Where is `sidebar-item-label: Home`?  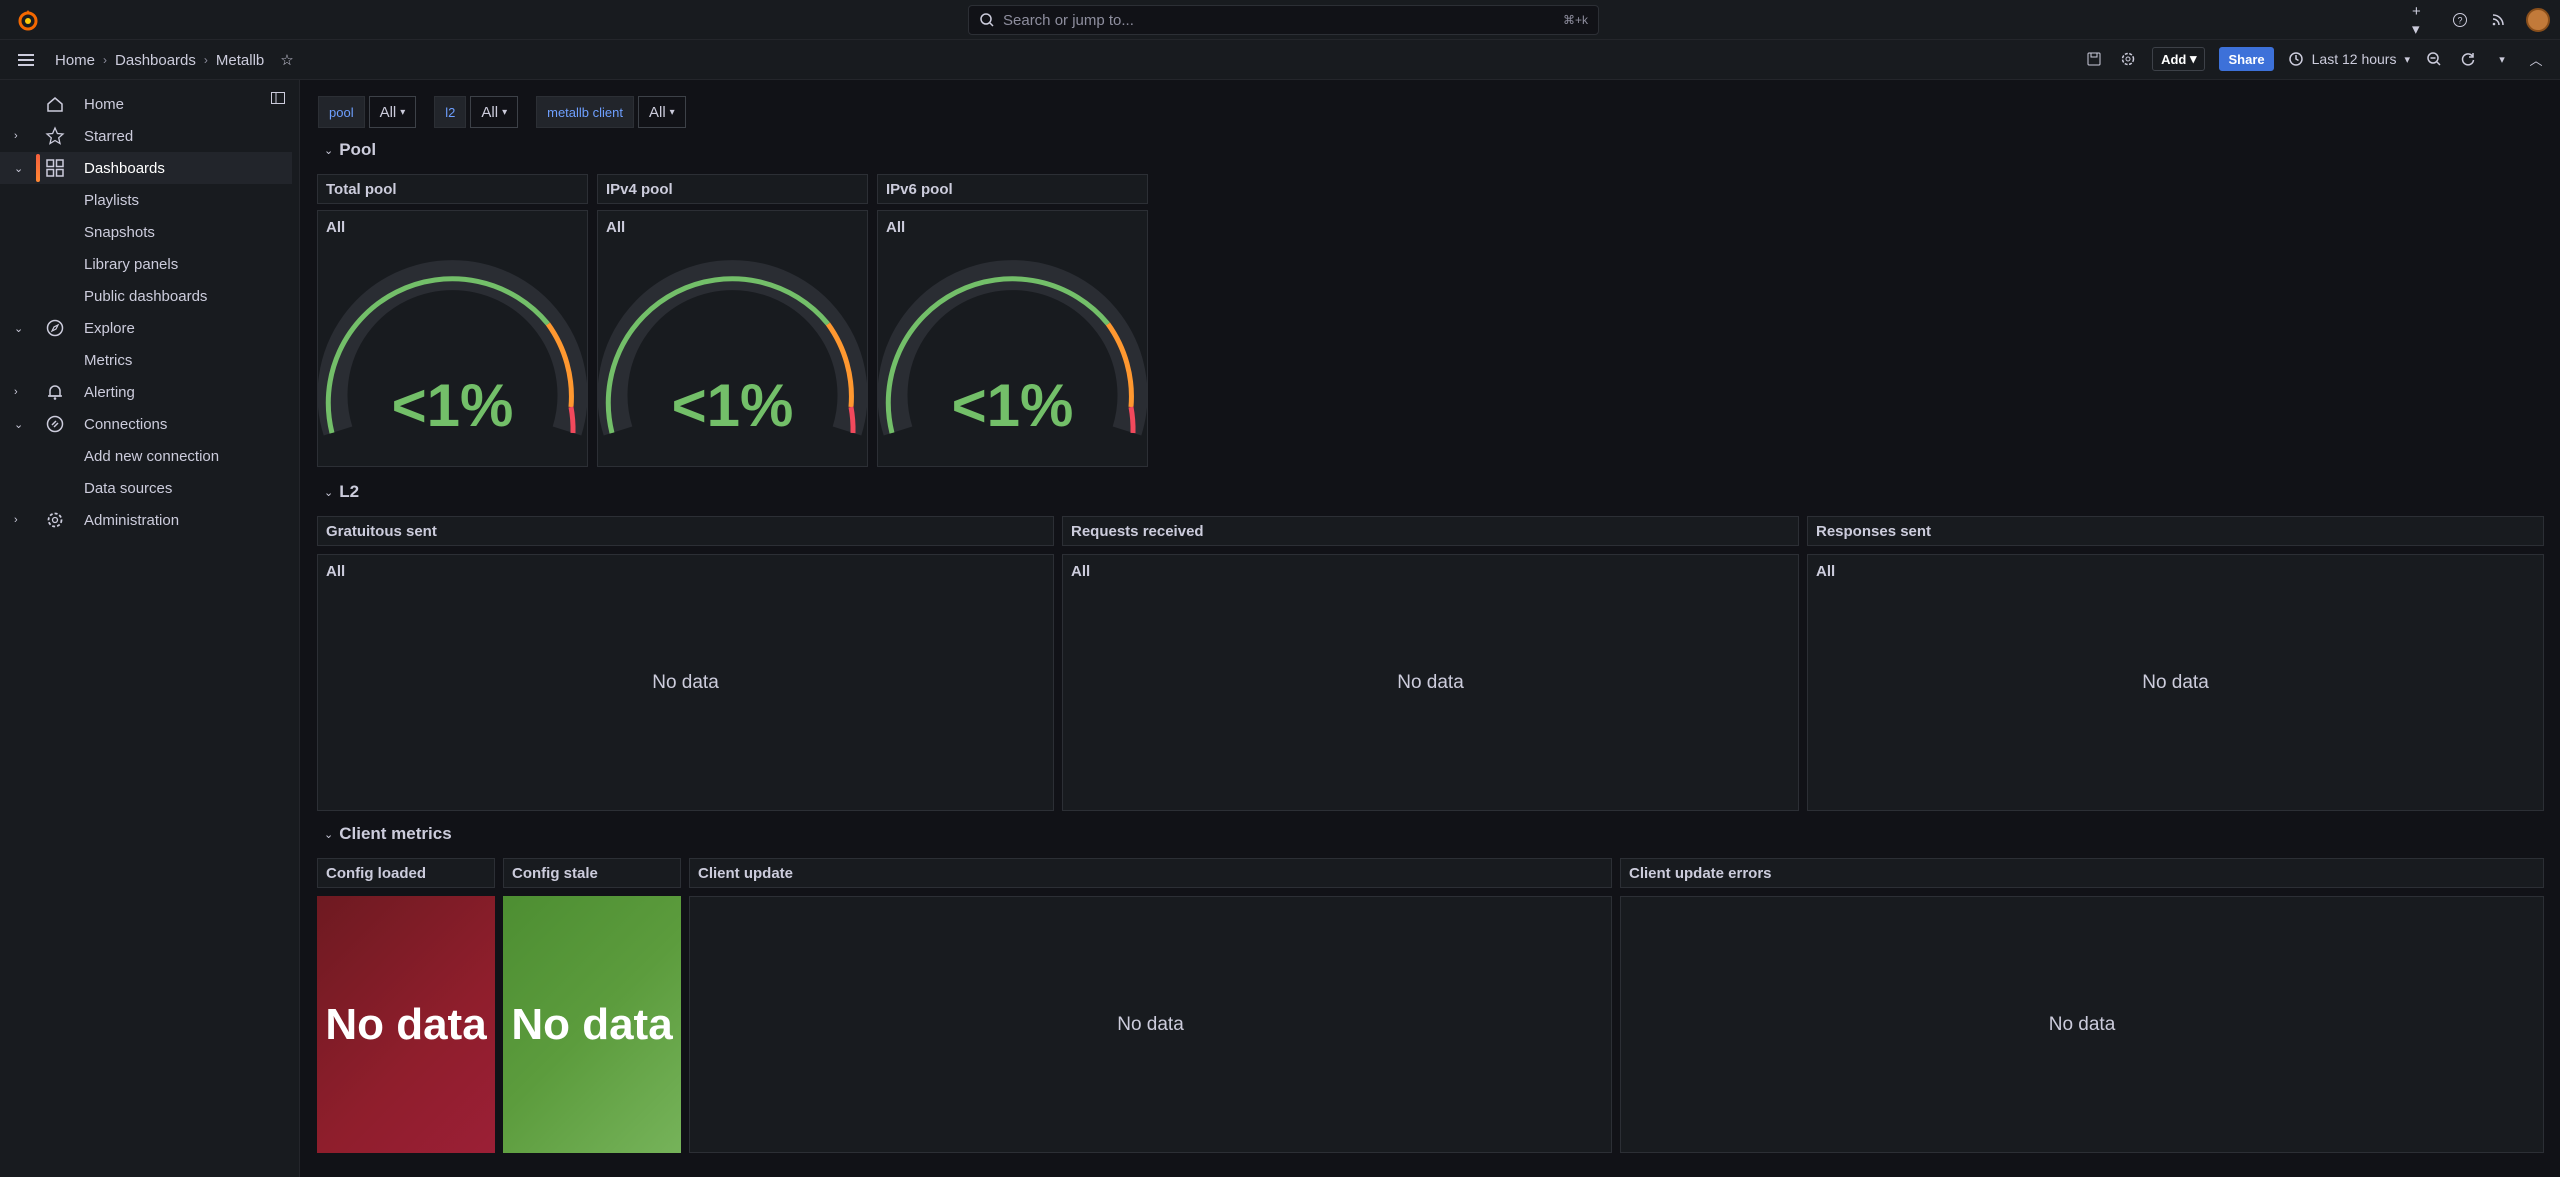 sidebar-item-label: Home is located at coordinates (104, 104).